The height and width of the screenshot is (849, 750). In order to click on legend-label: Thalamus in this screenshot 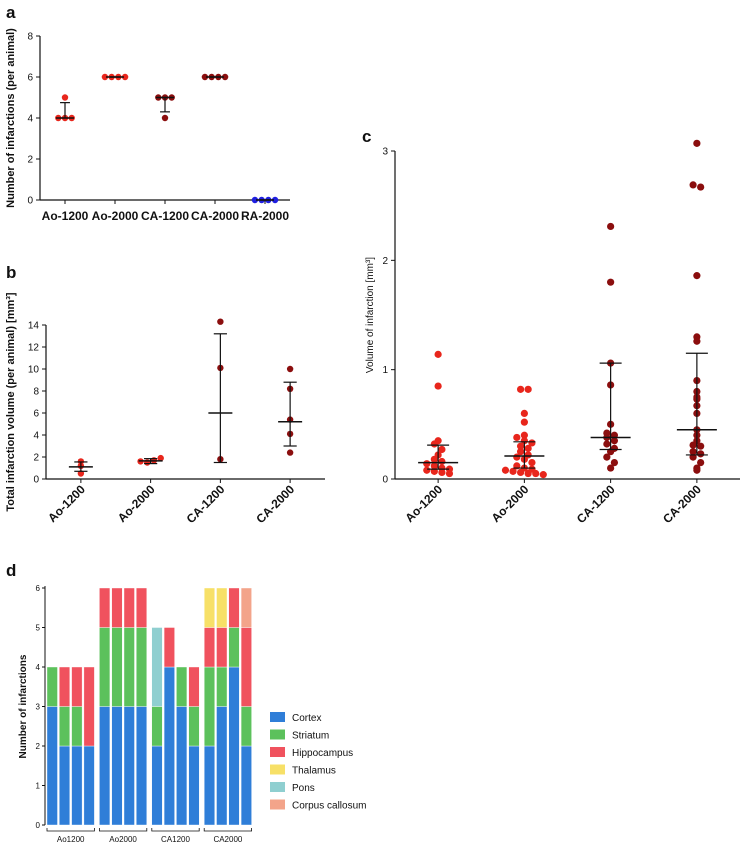, I will do `click(314, 771)`.